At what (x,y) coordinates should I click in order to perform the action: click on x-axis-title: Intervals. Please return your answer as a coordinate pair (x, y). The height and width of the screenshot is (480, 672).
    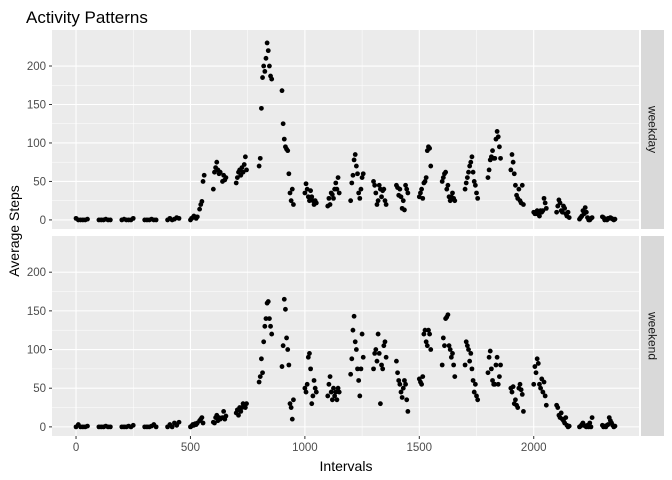
    Looking at the image, I should click on (346, 466).